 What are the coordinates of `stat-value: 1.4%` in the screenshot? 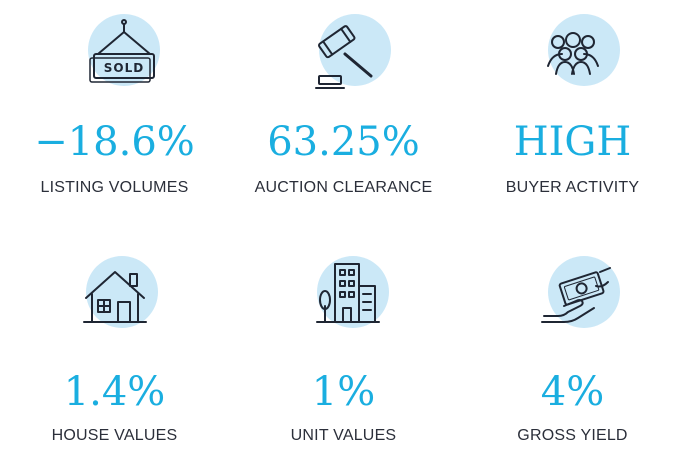 It's located at (114, 392).